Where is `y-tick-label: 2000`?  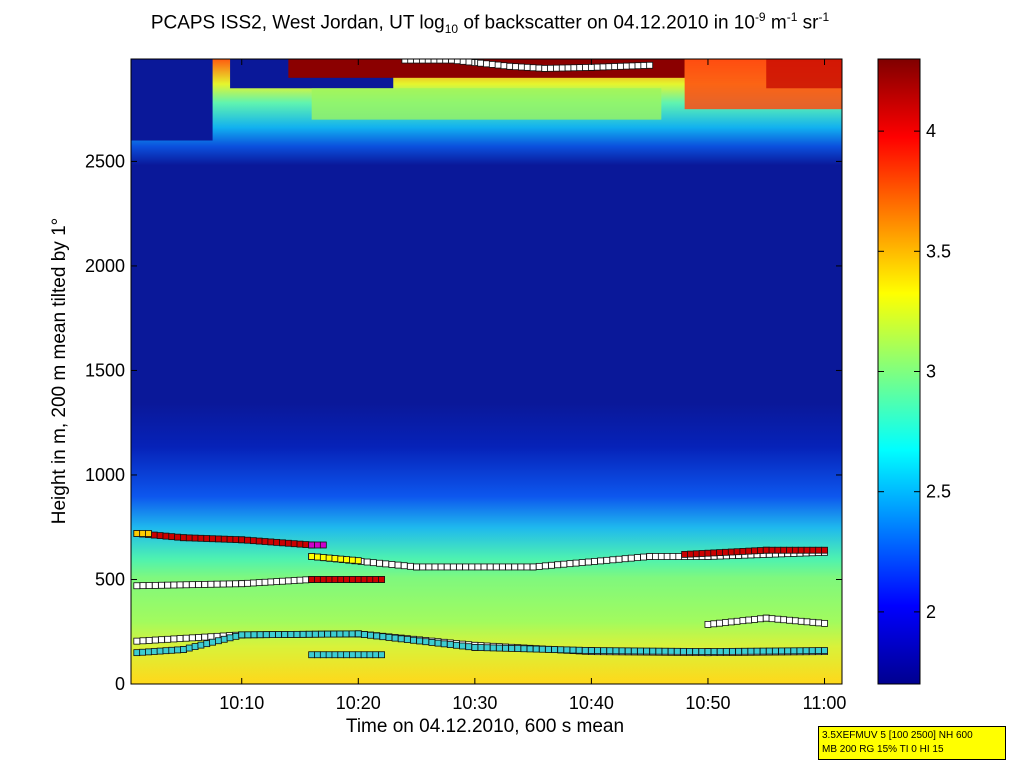 y-tick-label: 2000 is located at coordinates (105, 266).